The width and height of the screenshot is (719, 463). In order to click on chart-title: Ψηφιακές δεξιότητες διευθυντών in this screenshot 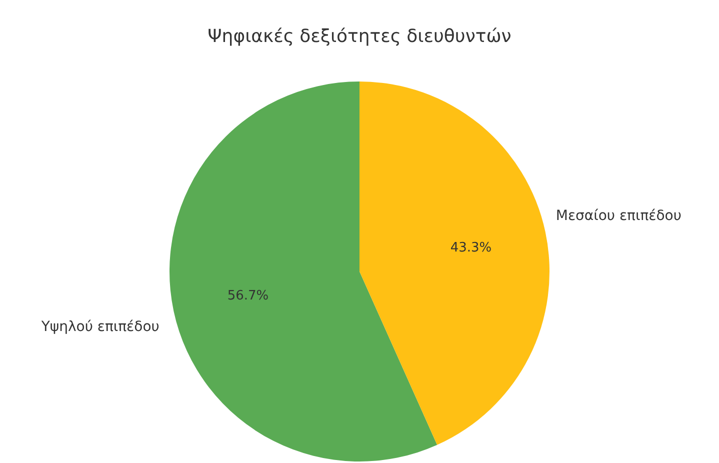, I will do `click(360, 36)`.